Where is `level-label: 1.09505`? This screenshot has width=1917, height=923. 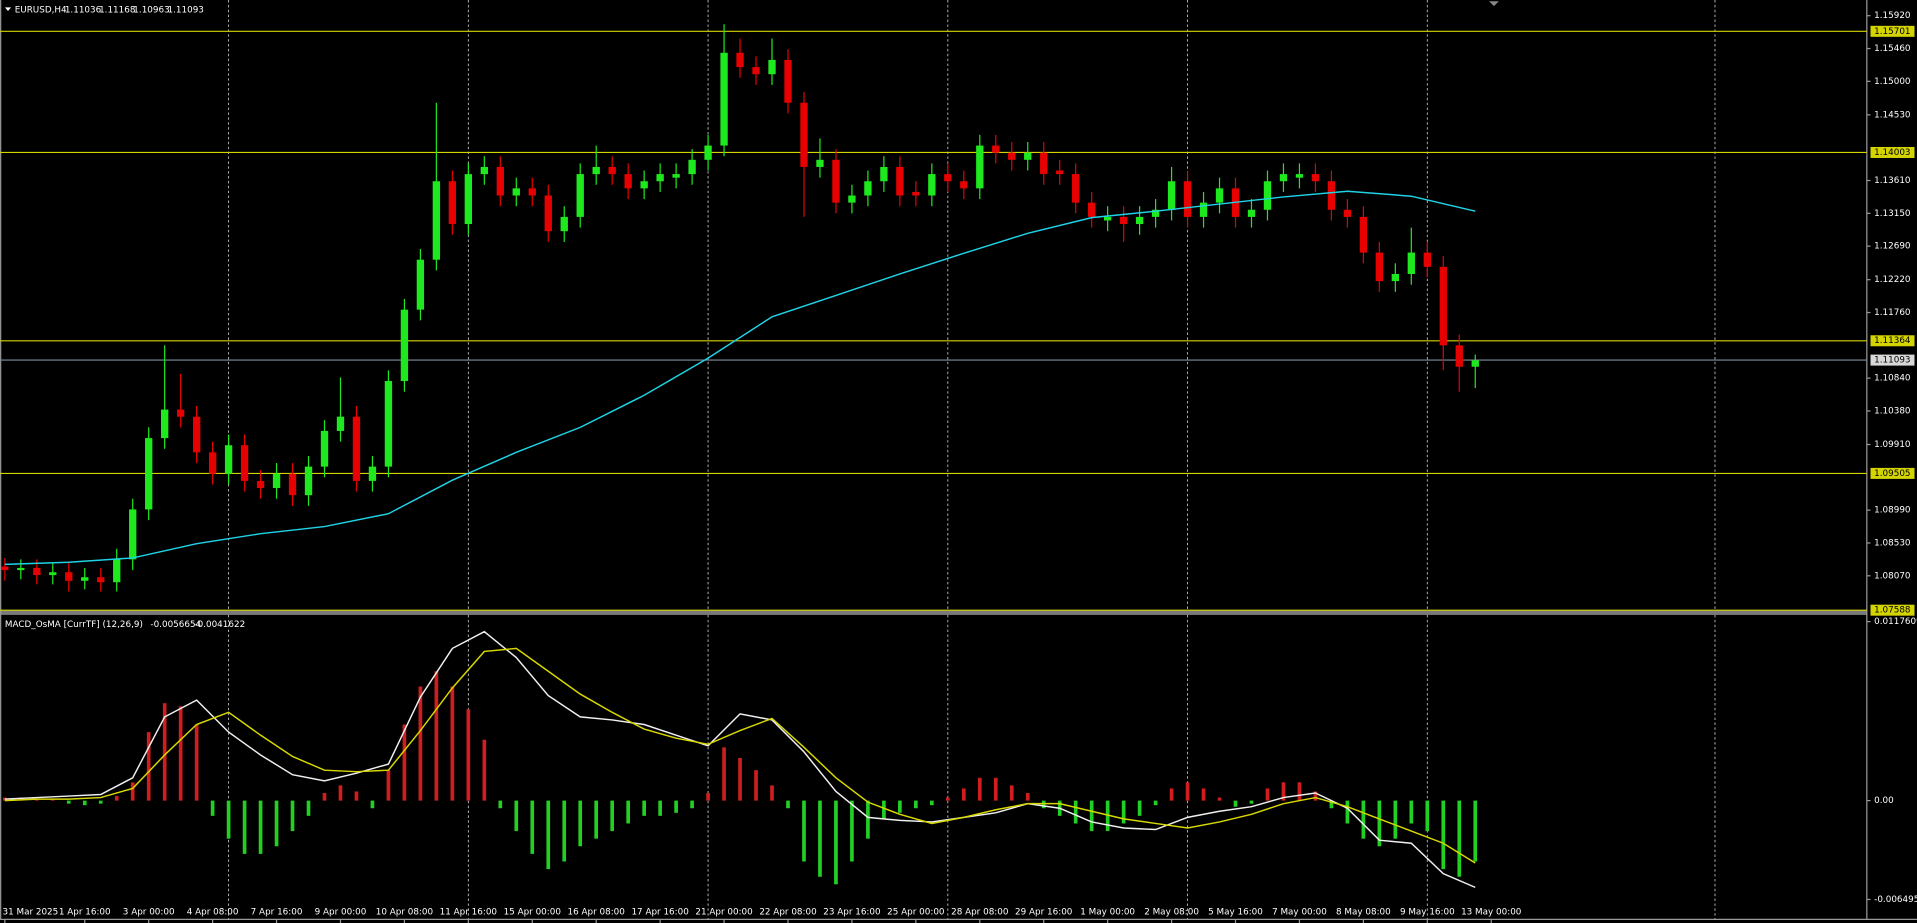
level-label: 1.09505 is located at coordinates (1892, 474).